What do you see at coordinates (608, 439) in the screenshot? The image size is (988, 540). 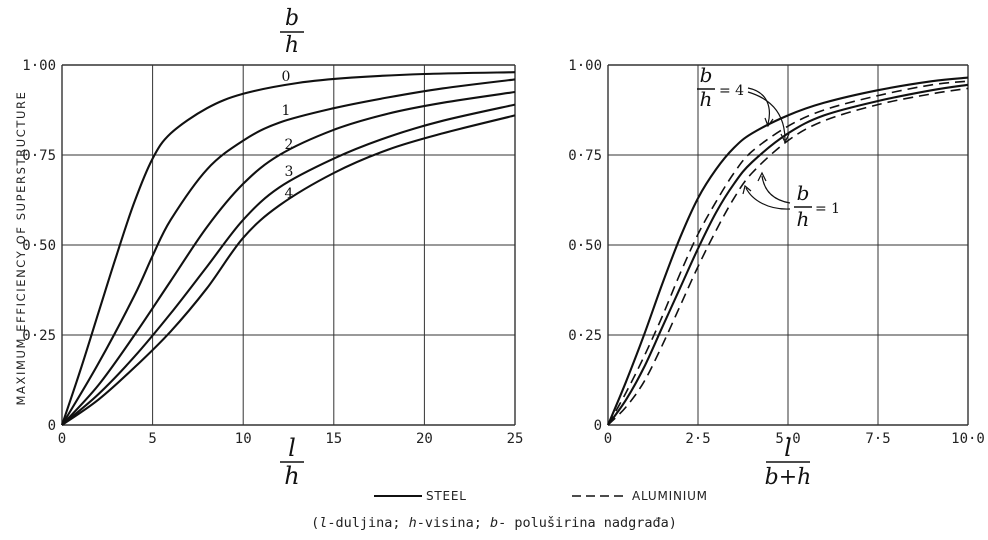 I see `right-x-tick-label: 0` at bounding box center [608, 439].